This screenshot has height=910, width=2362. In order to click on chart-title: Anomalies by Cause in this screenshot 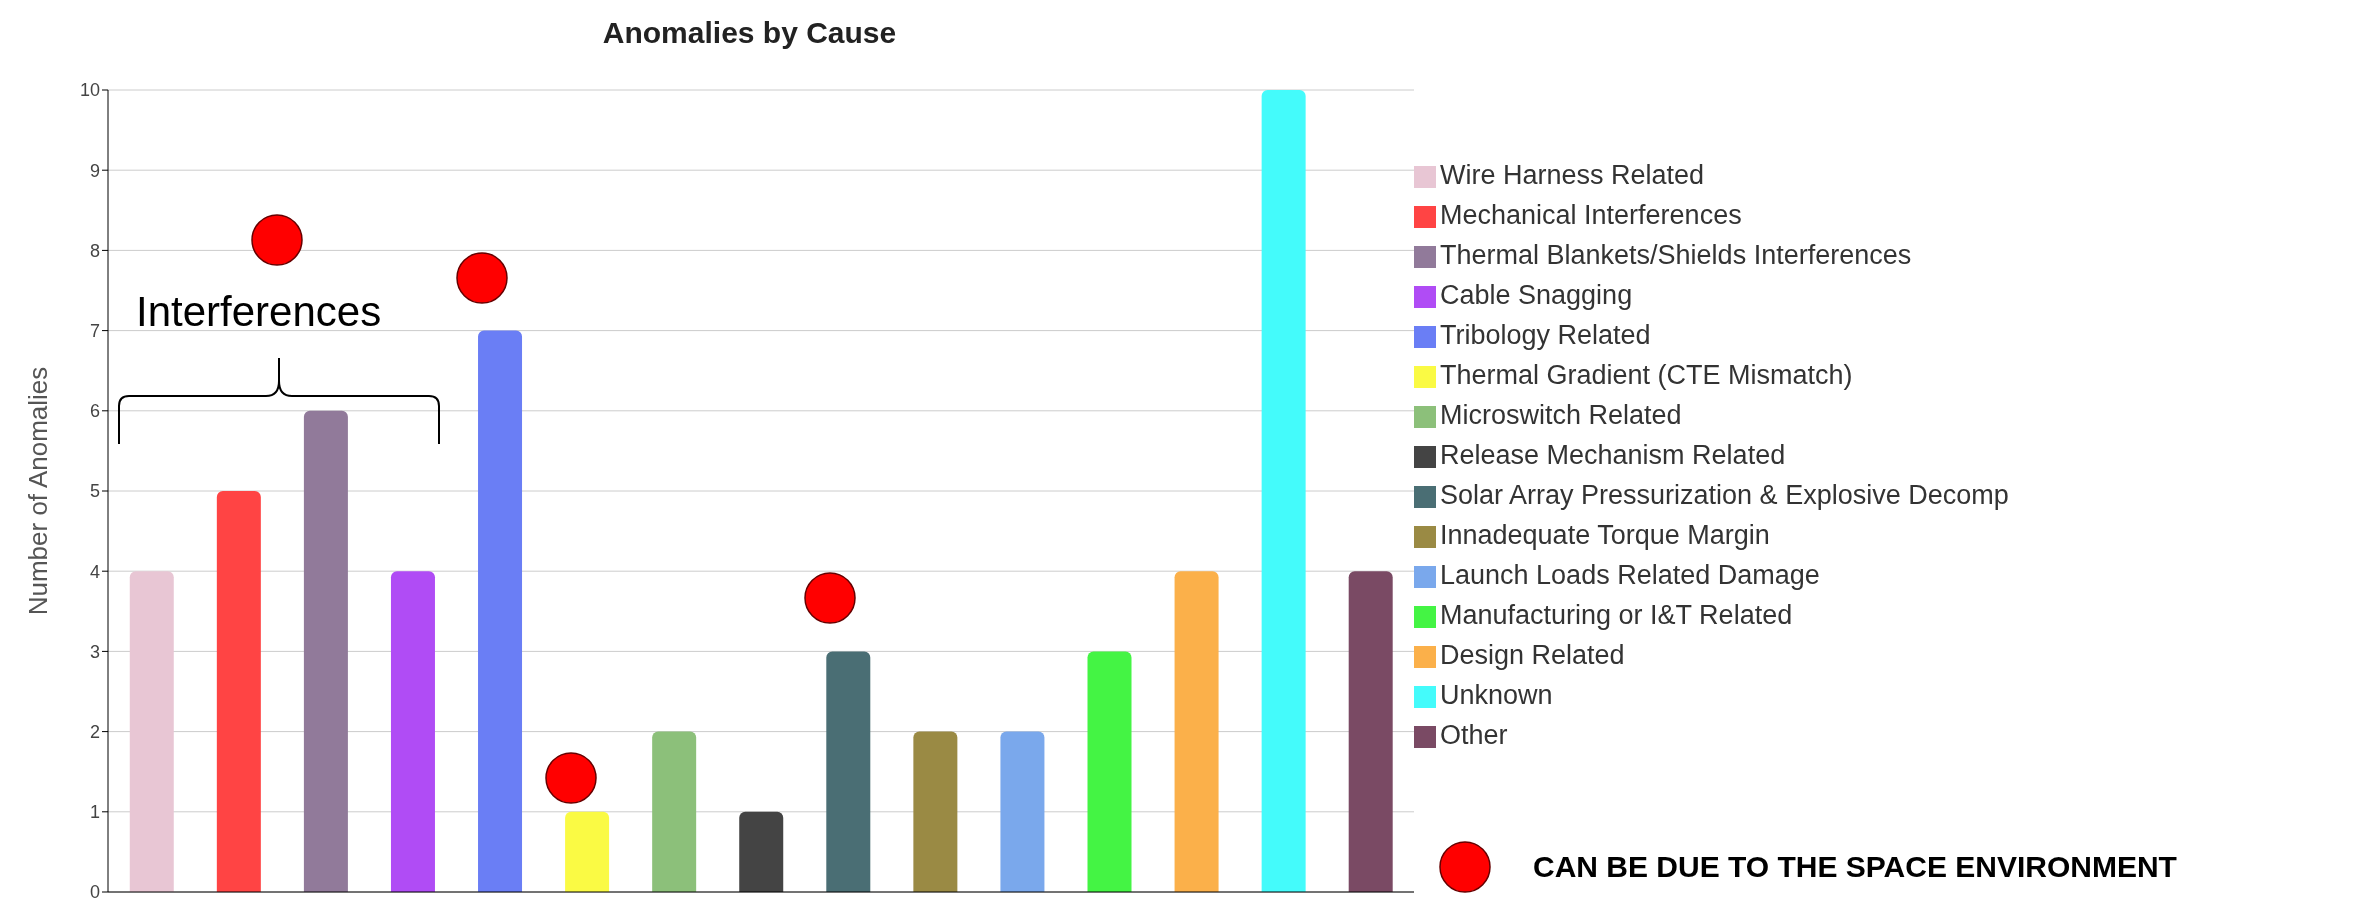, I will do `click(749, 33)`.